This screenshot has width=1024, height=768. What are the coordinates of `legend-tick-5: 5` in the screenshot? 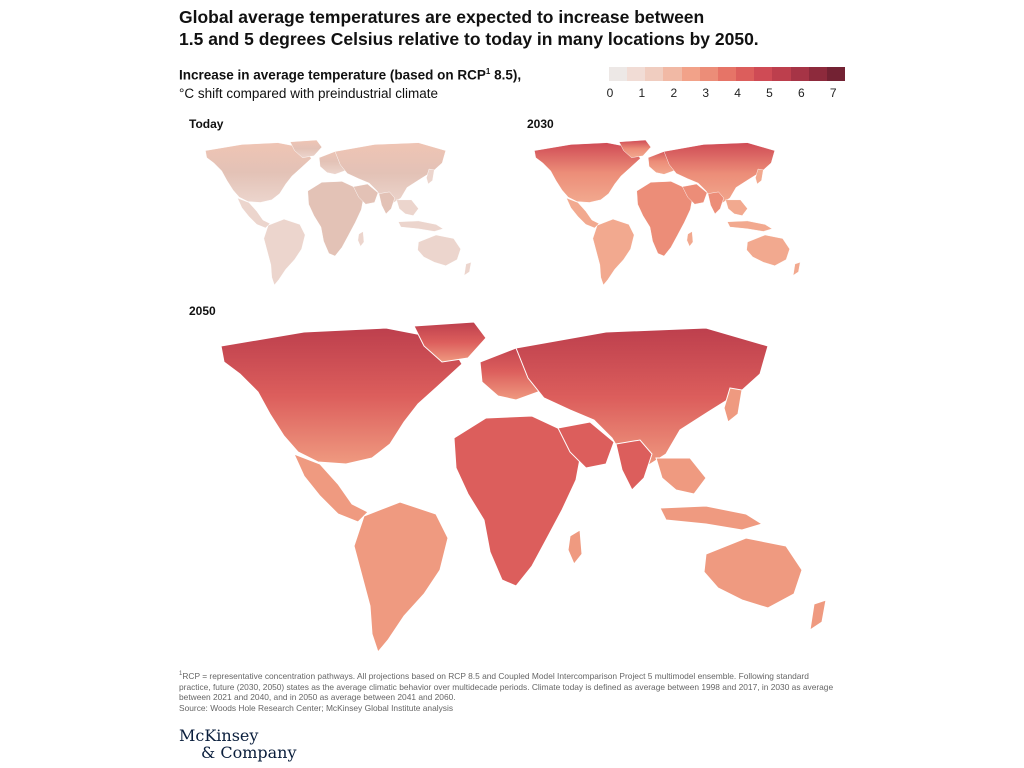 It's located at (769, 93).